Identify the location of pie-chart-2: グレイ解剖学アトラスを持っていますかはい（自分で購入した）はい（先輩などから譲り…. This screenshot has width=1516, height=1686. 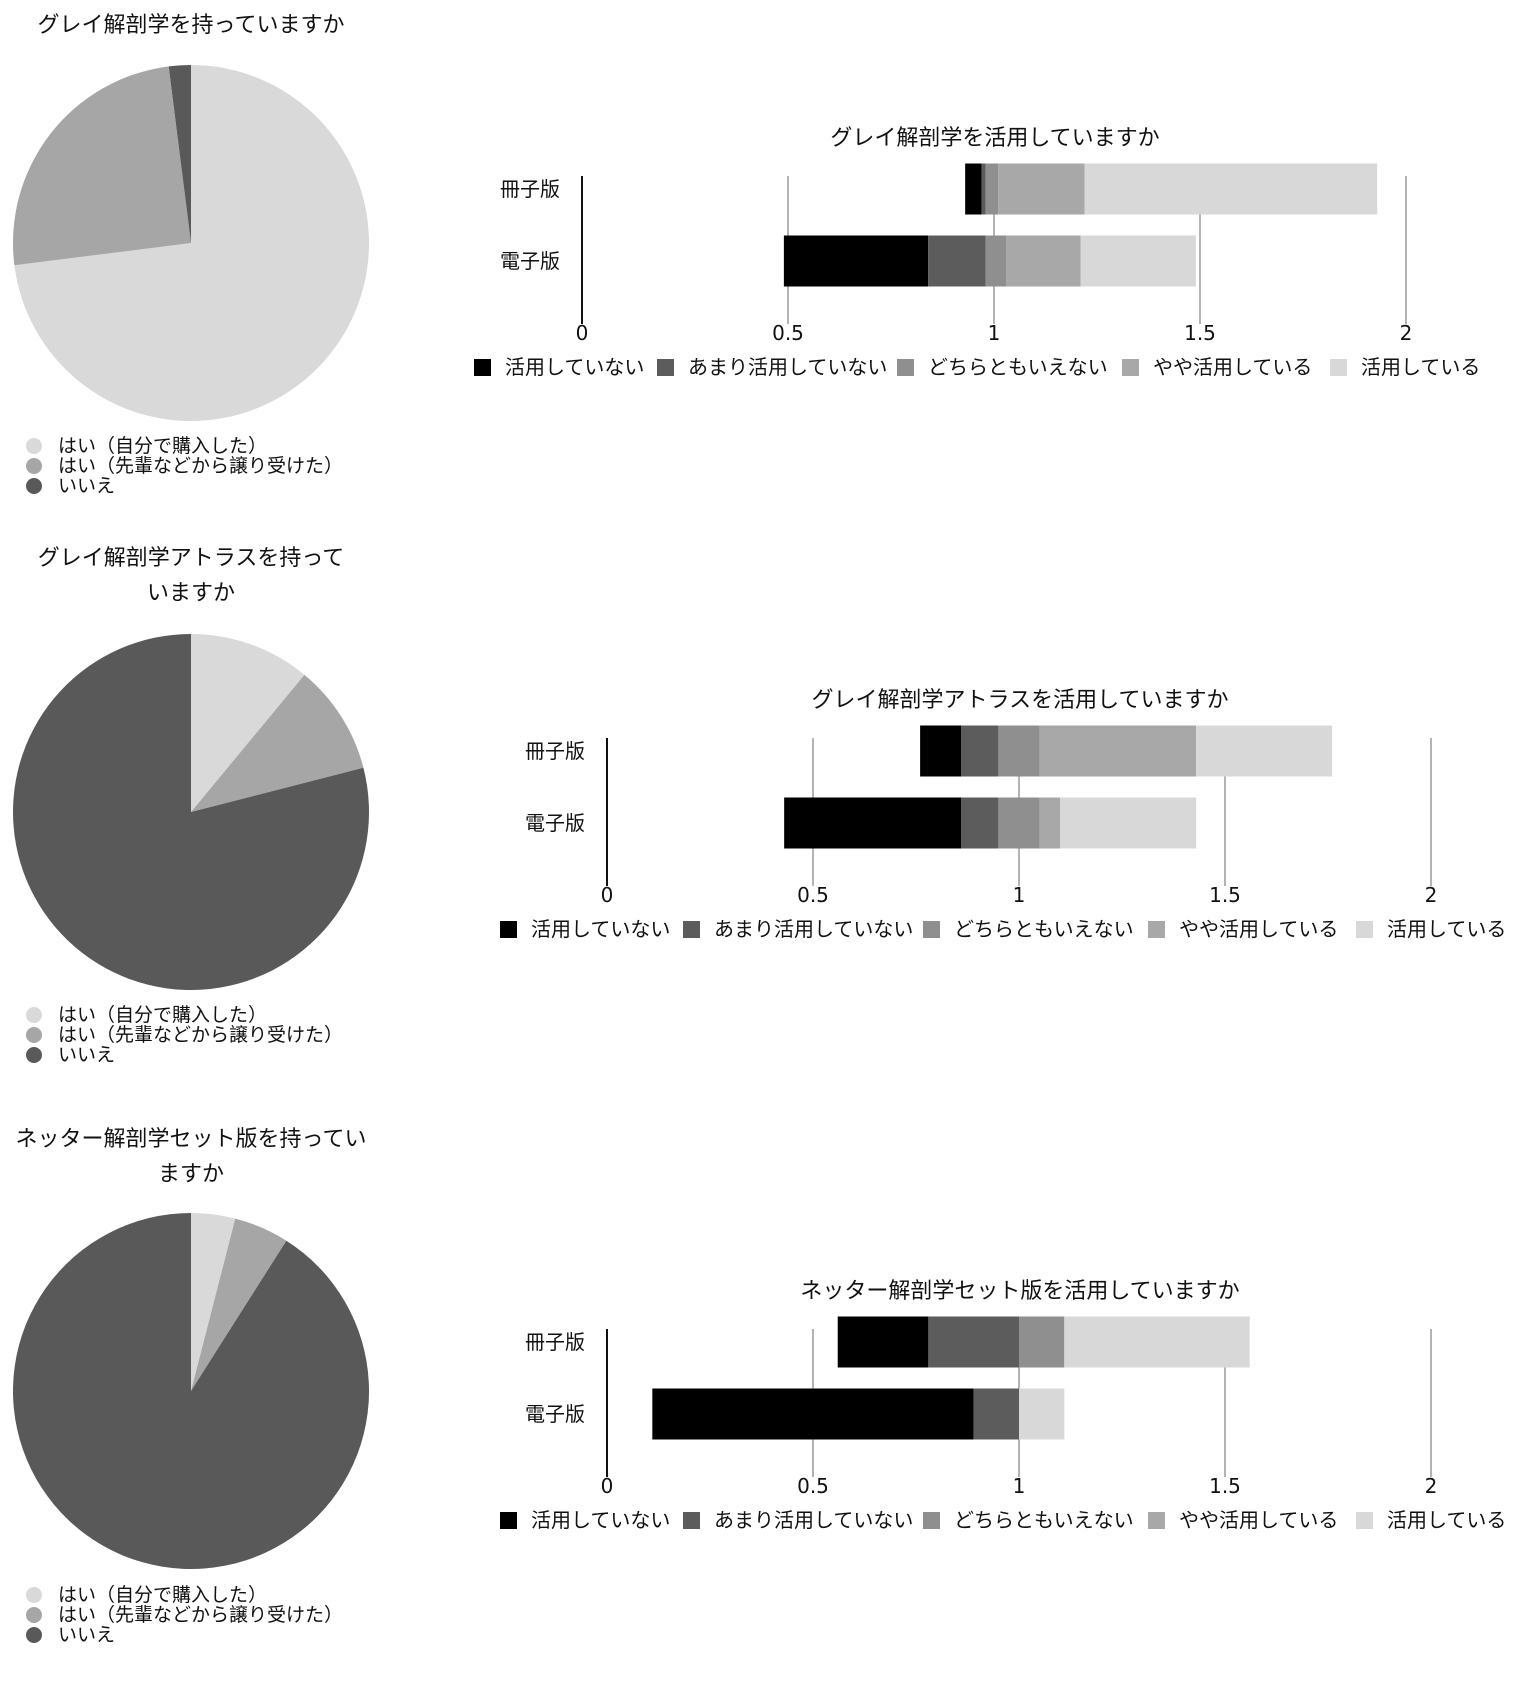
(191, 806).